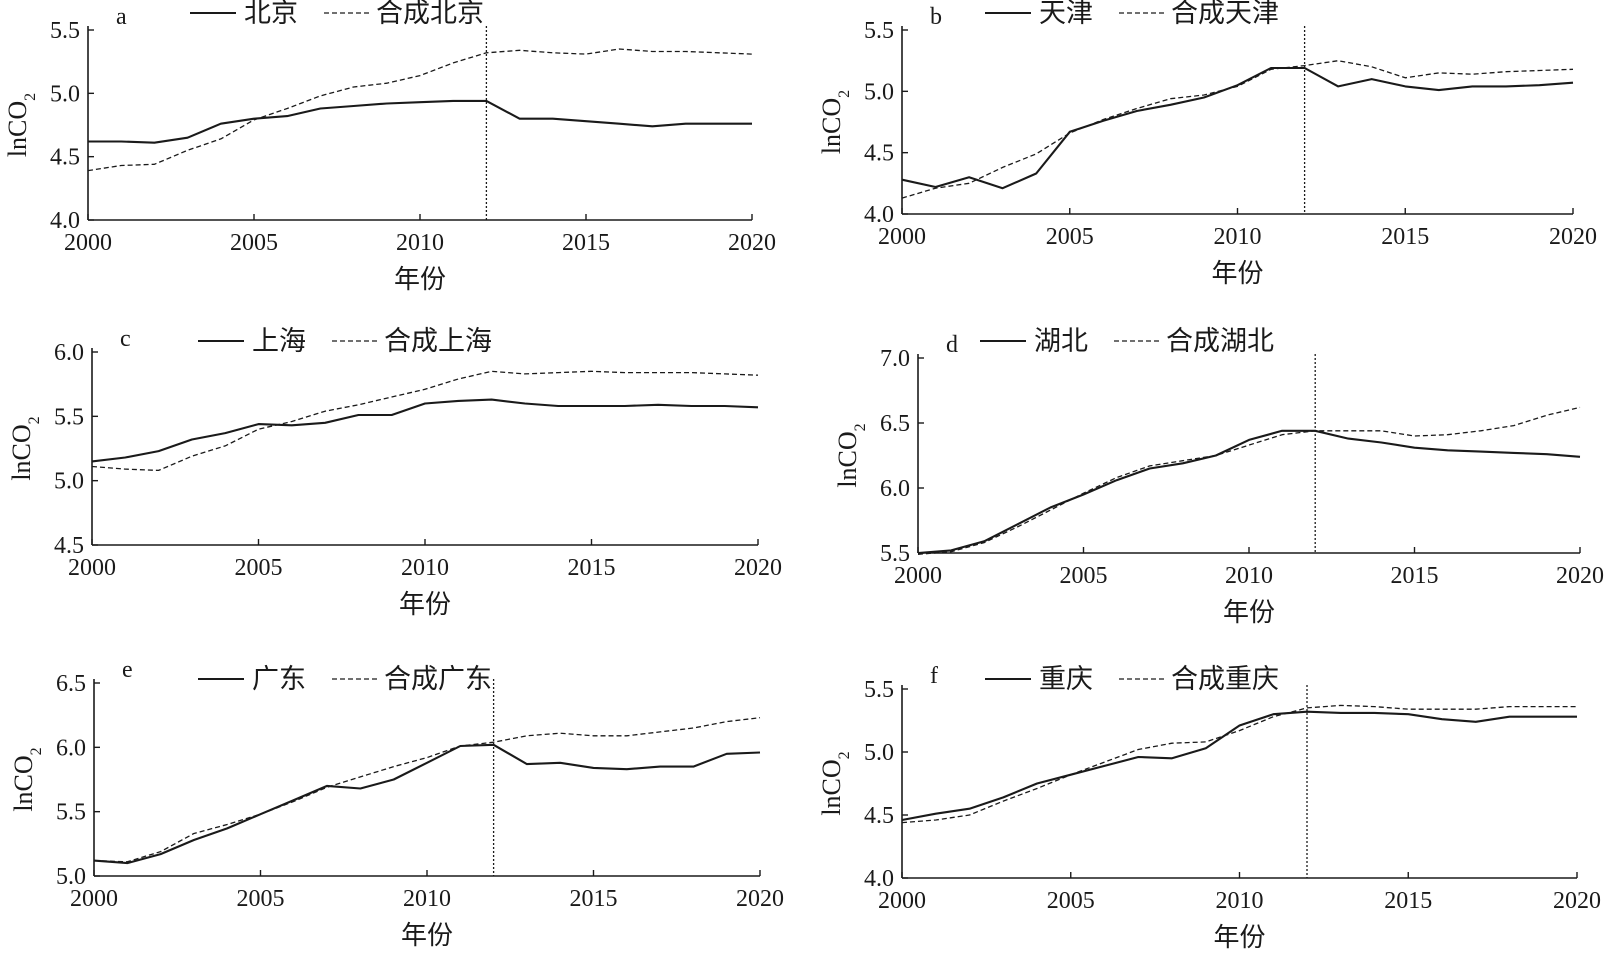  Describe the element at coordinates (71, 684) in the screenshot. I see `y-tick-label: 6.5` at that location.